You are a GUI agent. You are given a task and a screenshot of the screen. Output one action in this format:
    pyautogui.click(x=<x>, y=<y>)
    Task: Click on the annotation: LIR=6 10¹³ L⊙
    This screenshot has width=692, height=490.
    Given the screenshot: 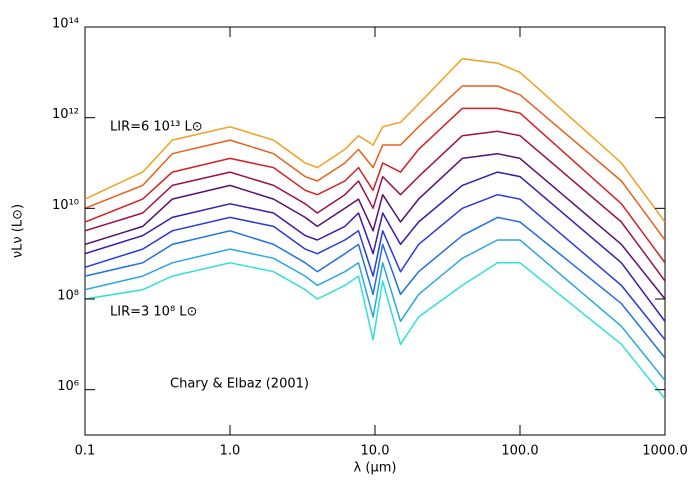 What is the action you would take?
    pyautogui.click(x=156, y=127)
    